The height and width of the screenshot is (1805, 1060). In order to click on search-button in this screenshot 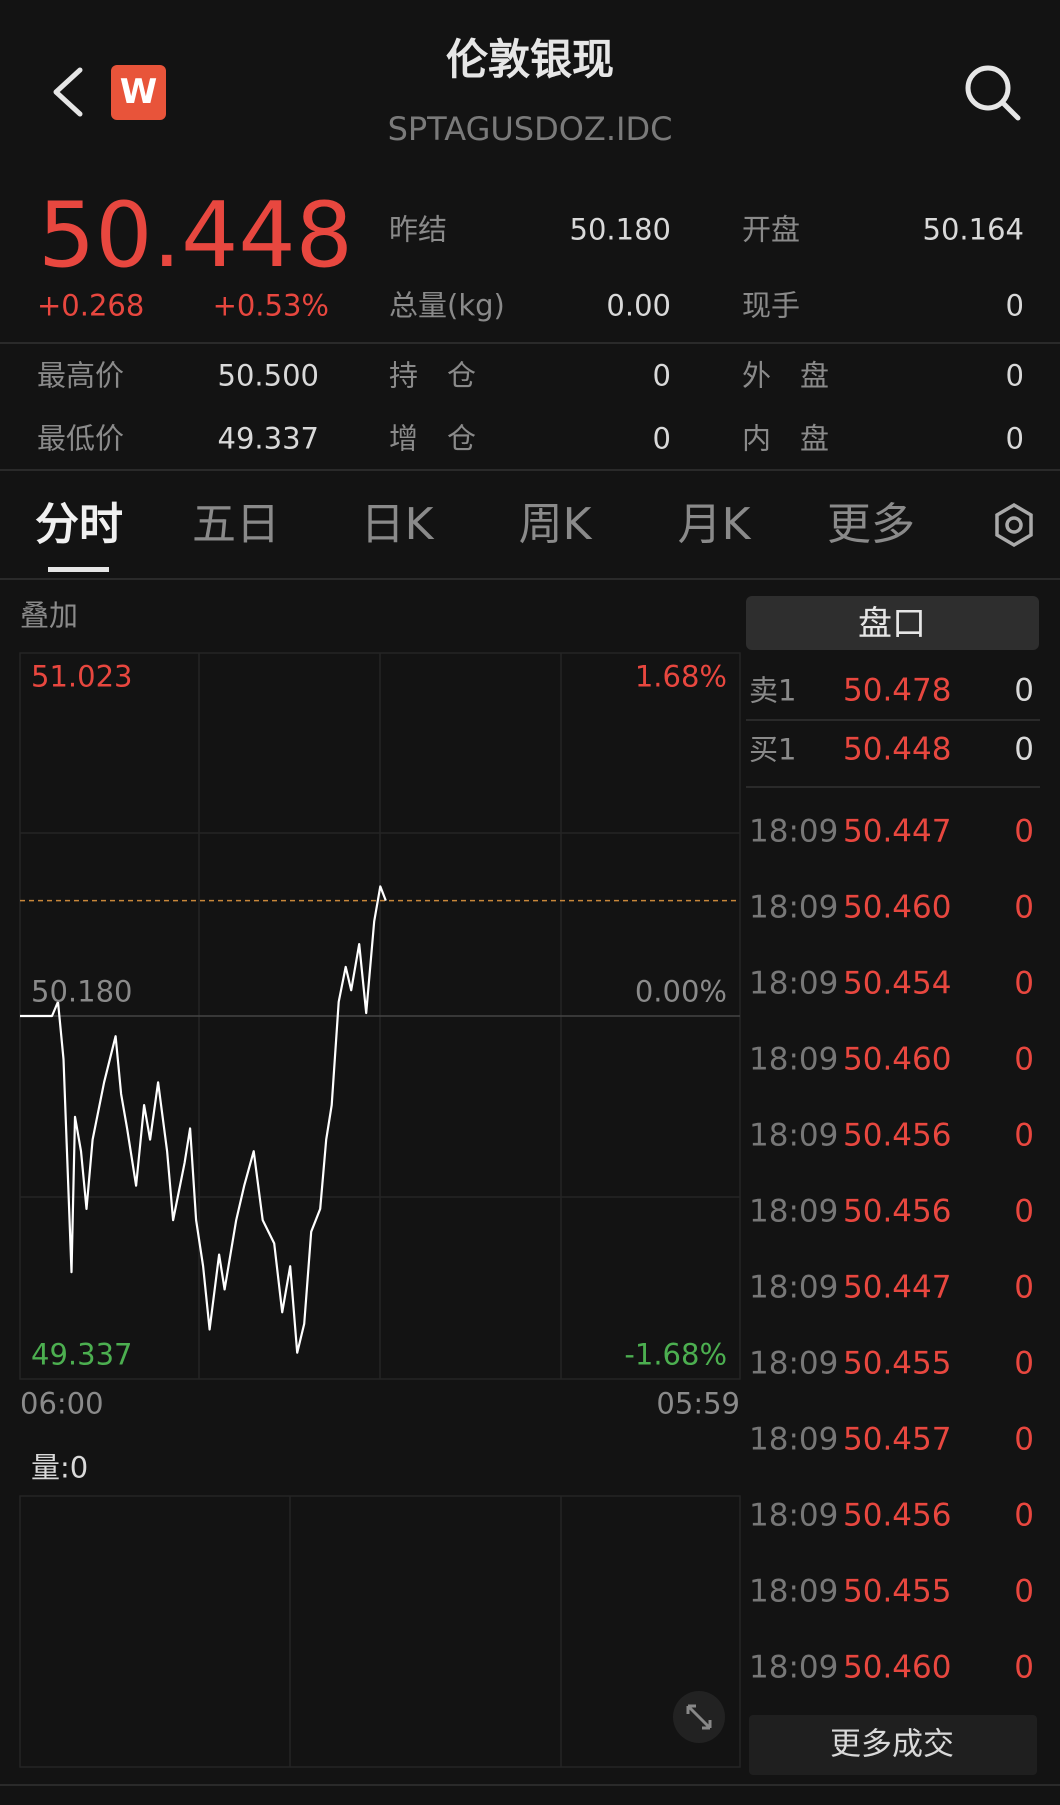, I will do `click(993, 93)`.